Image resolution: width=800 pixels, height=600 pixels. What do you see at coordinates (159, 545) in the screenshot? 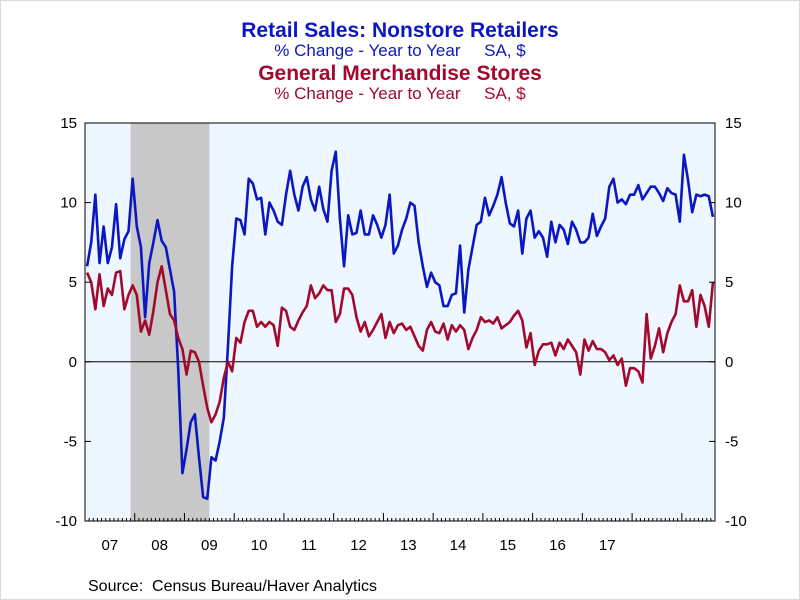
I see `x-tick-label: 08` at bounding box center [159, 545].